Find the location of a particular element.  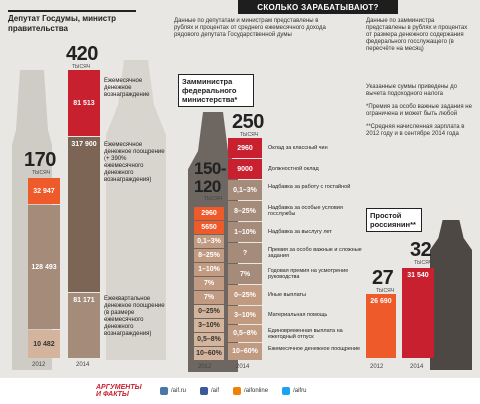

c2014-row-3: 8–25% is located at coordinates (245, 211).